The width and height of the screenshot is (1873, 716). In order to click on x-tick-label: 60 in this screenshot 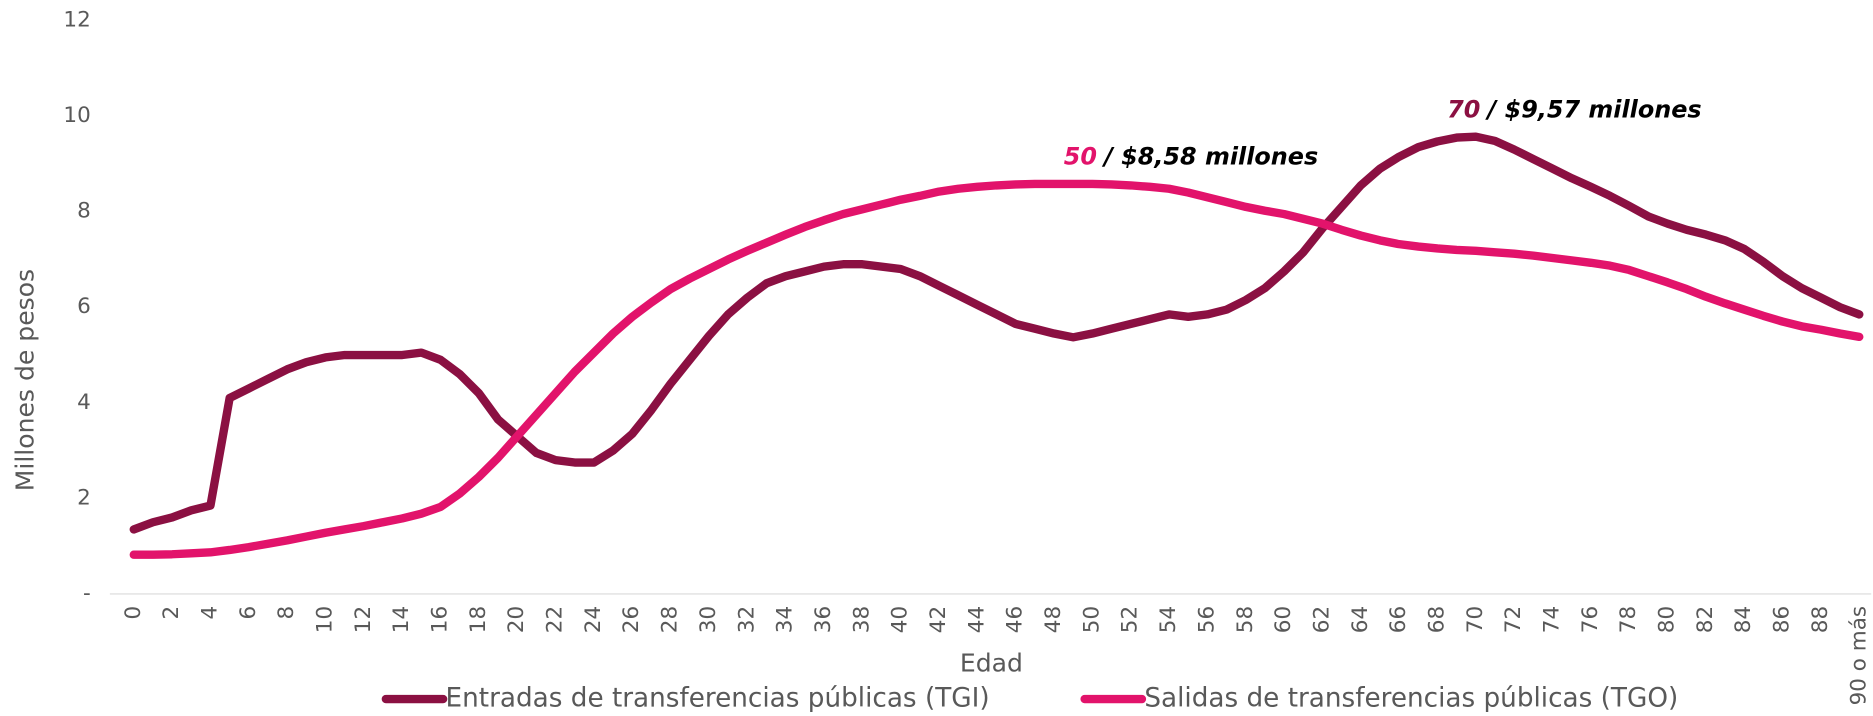, I will do `click(1283, 619)`.